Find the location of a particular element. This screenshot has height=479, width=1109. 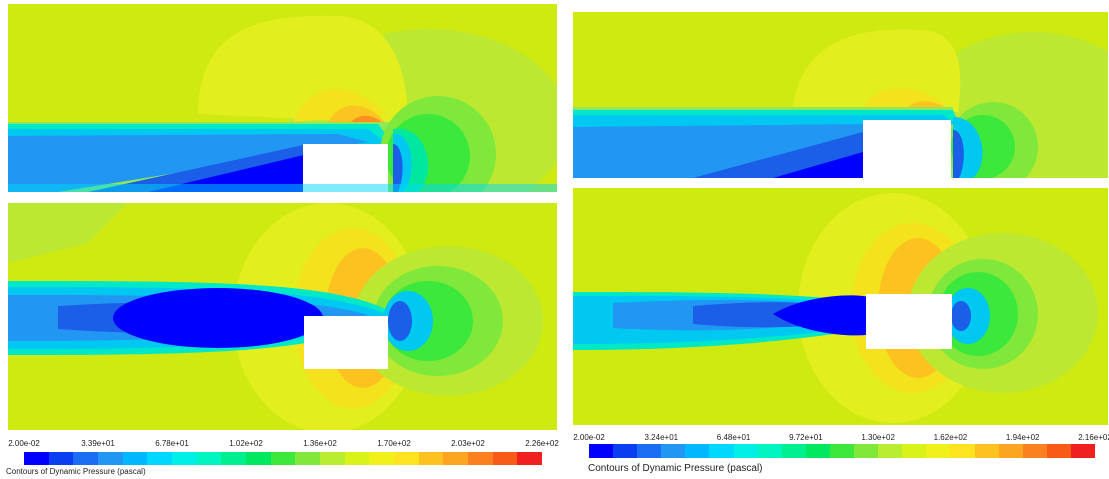

colorbar-tick-label: 2.26e+02 is located at coordinates (542, 443).